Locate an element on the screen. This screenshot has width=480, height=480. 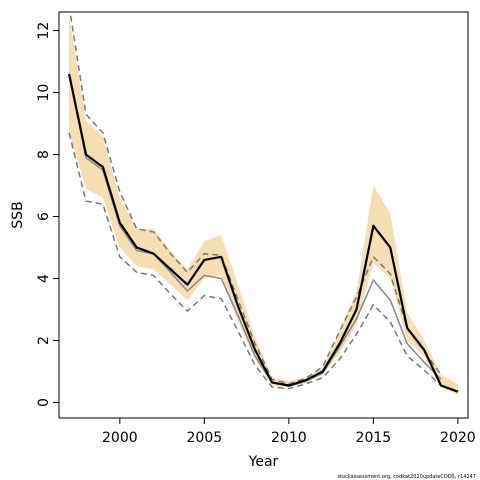
y-tick-label: 8 is located at coordinates (44, 154).